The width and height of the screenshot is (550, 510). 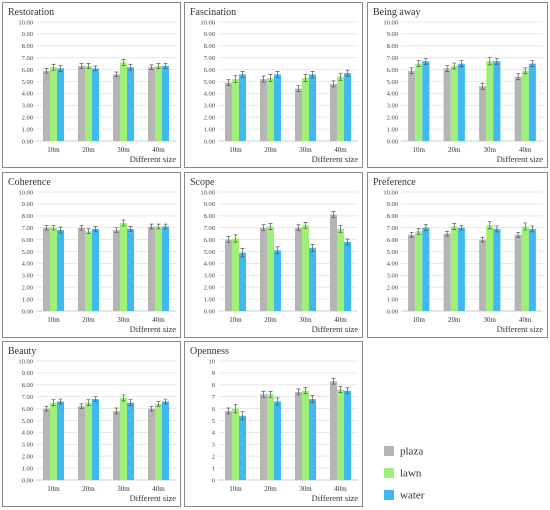 I want to click on chart-title: Restoration, so click(x=31, y=12).